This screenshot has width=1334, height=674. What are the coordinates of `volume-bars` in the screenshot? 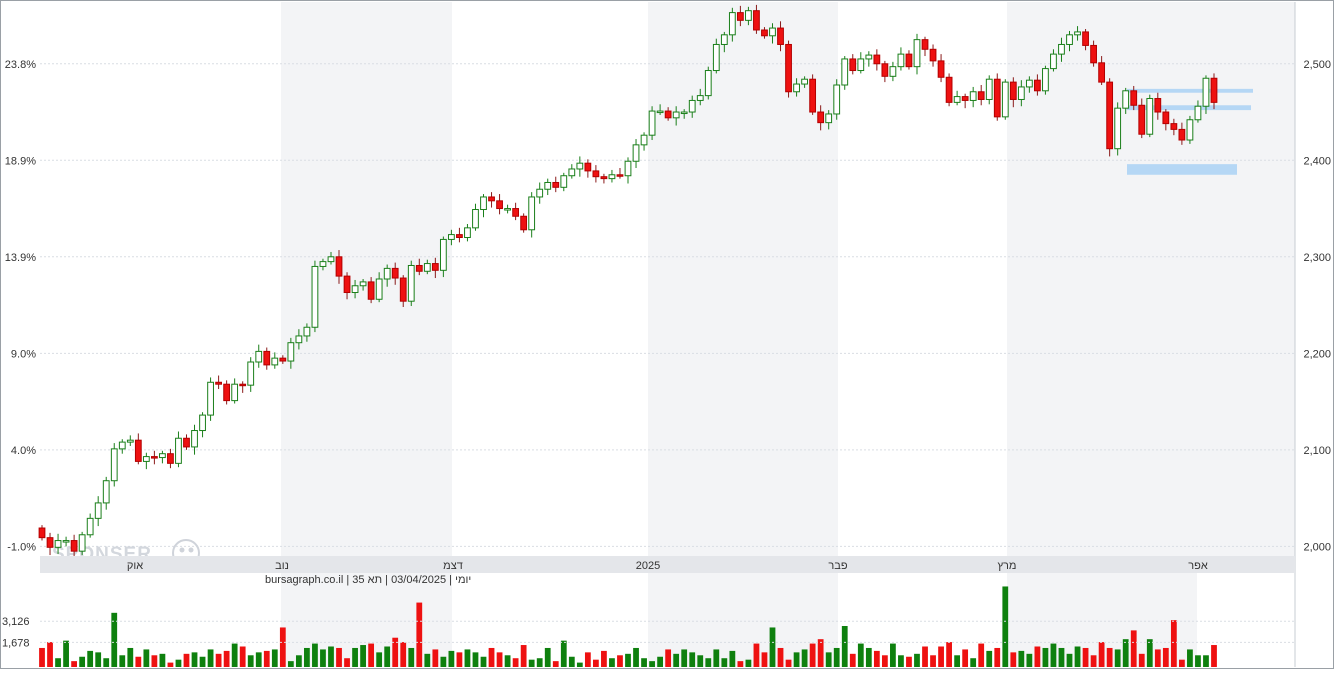 It's located at (628, 626).